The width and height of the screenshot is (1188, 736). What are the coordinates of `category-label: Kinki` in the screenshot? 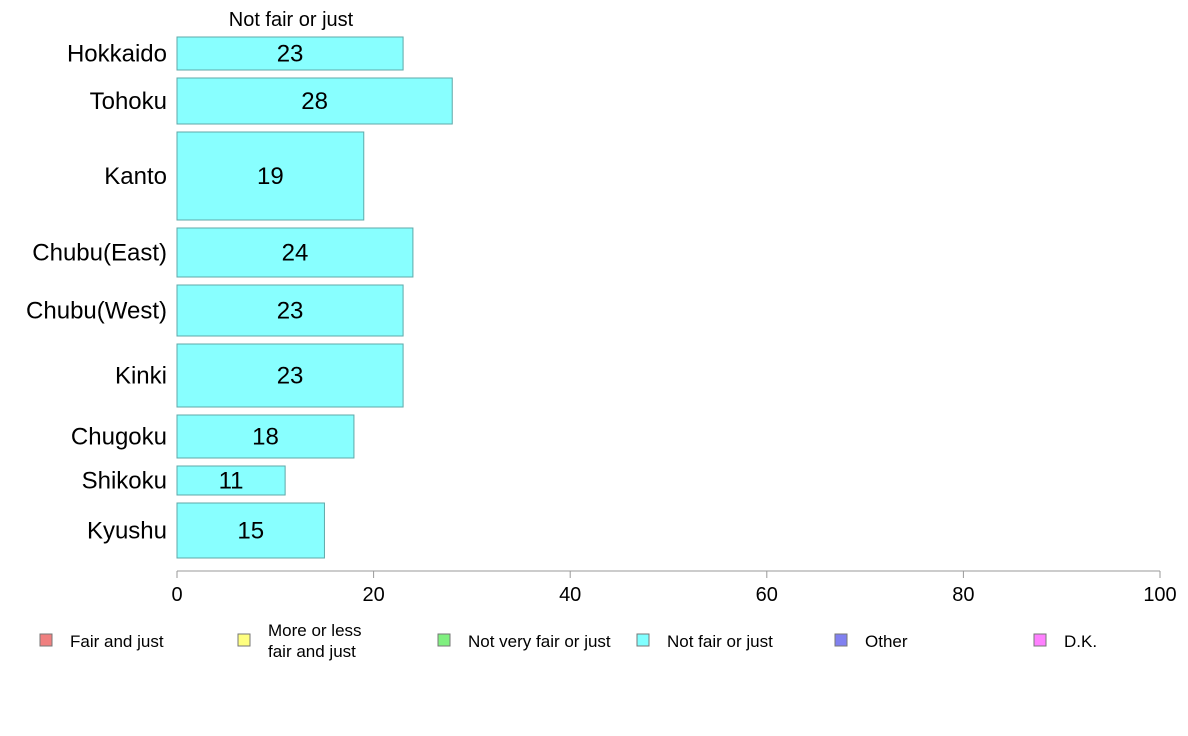 It's located at (141, 376).